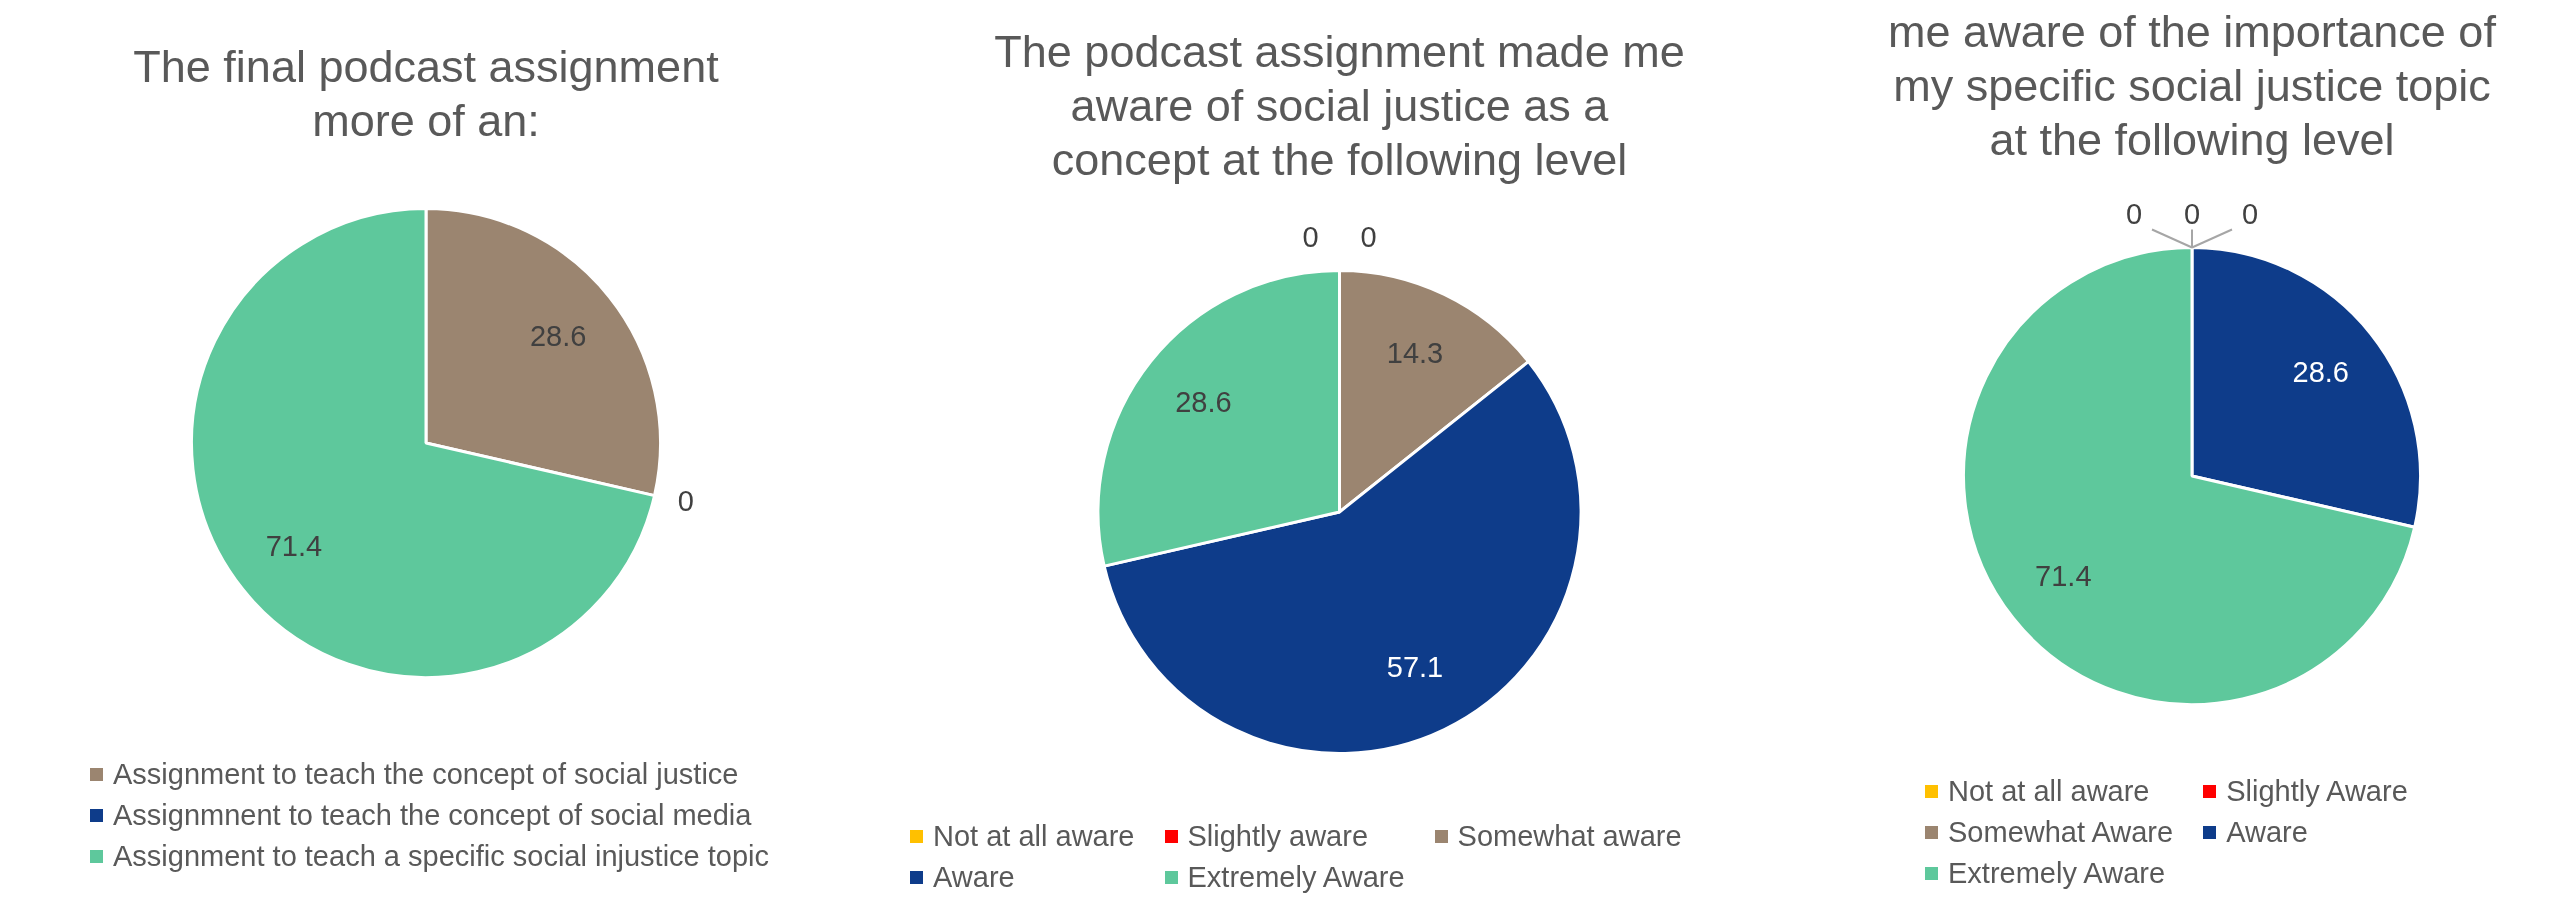  Describe the element at coordinates (2317, 791) in the screenshot. I see `legend-label: Slightly Aware` at that location.